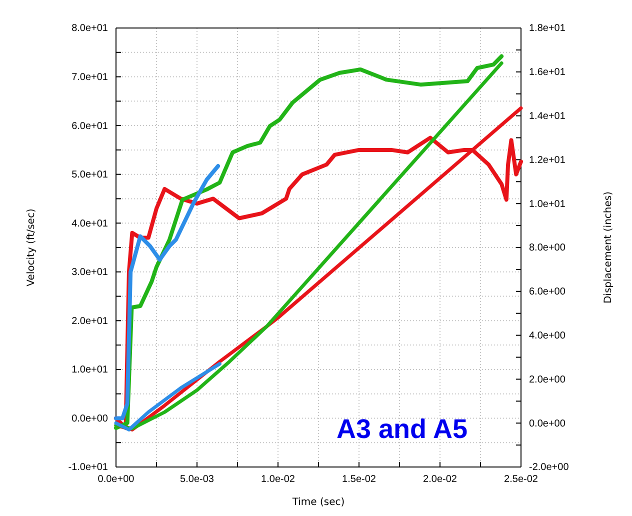 The width and height of the screenshot is (632, 516). Describe the element at coordinates (547, 116) in the screenshot. I see `y2-tick-label: 1.4e+01` at that location.